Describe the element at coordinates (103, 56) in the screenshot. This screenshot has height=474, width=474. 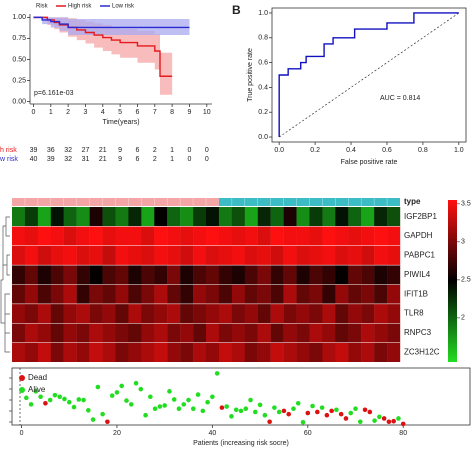
I see `confidence-band` at that location.